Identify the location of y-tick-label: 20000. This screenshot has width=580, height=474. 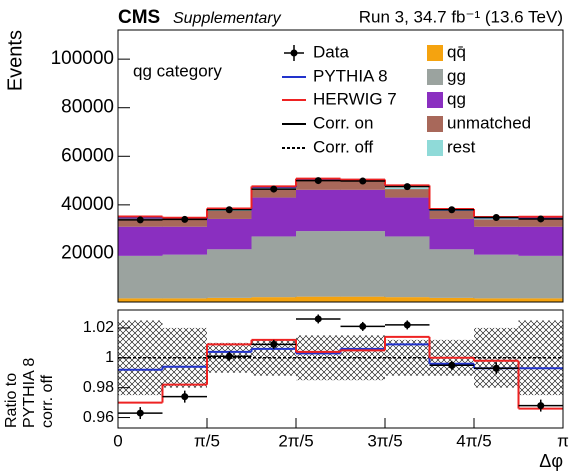
(87, 252).